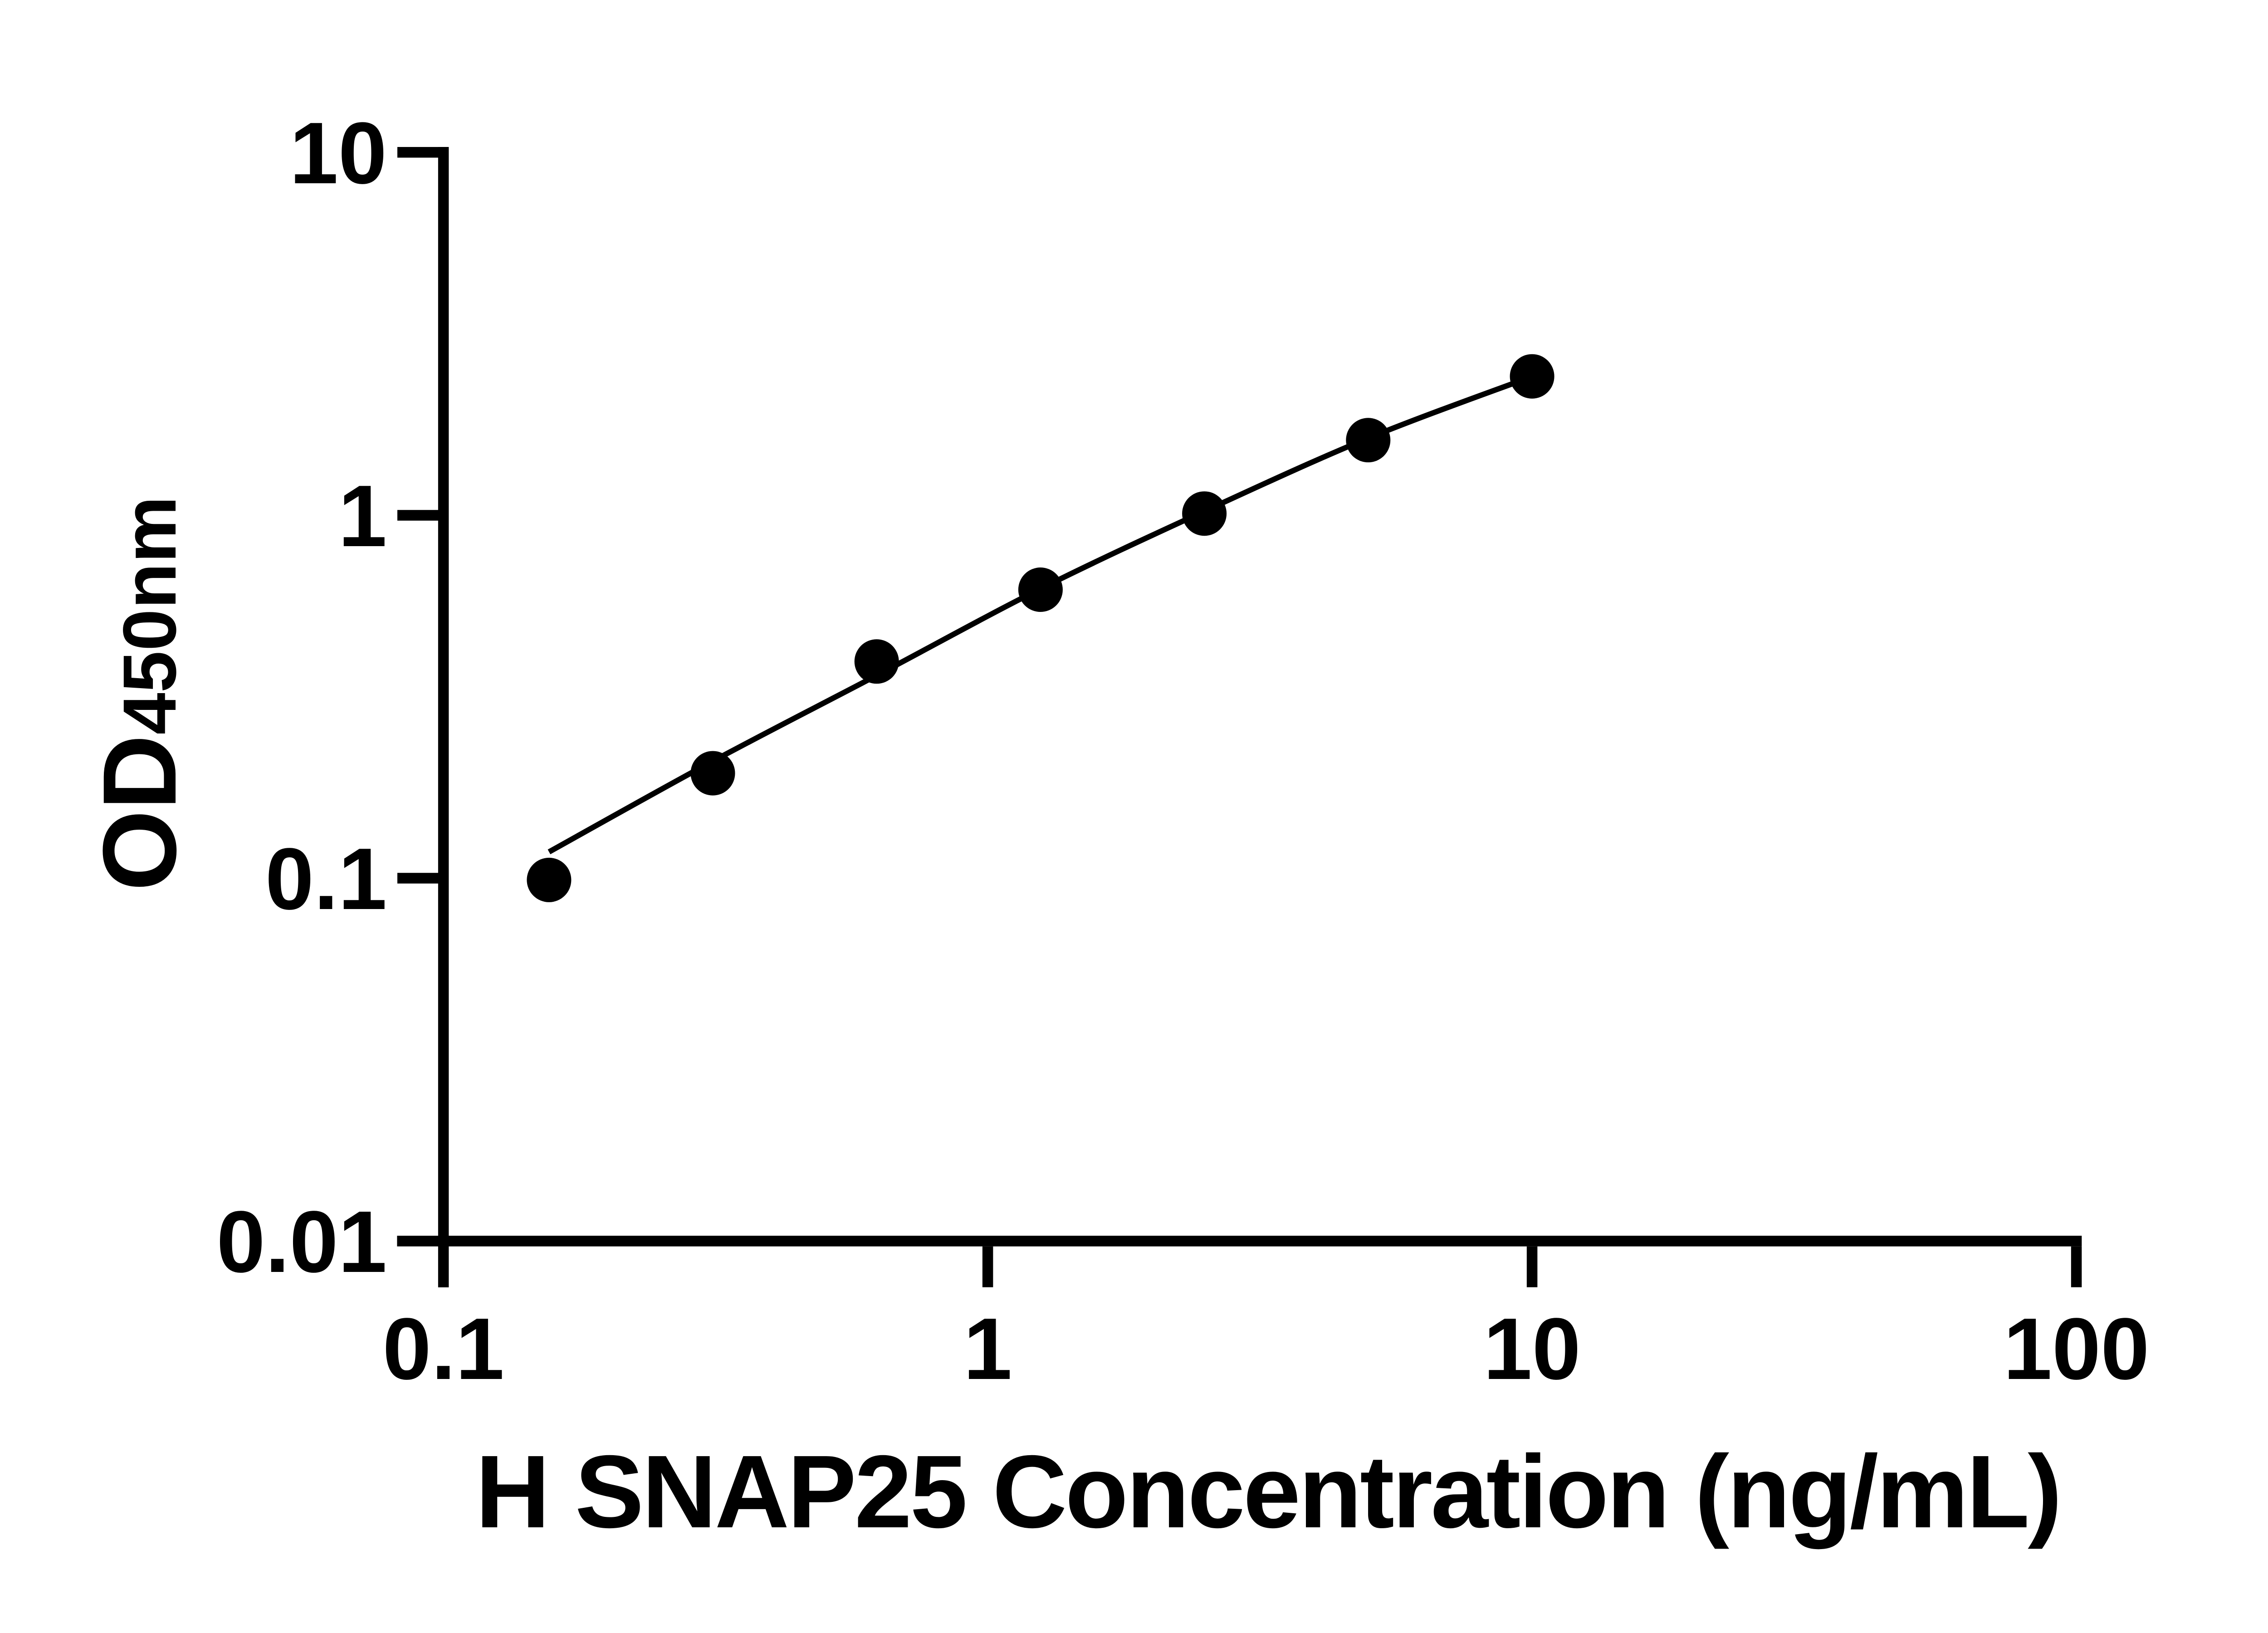  What do you see at coordinates (1268, 1492) in the screenshot?
I see `svg-text: H SNAP25 Concentration (ng/mL)` at bounding box center [1268, 1492].